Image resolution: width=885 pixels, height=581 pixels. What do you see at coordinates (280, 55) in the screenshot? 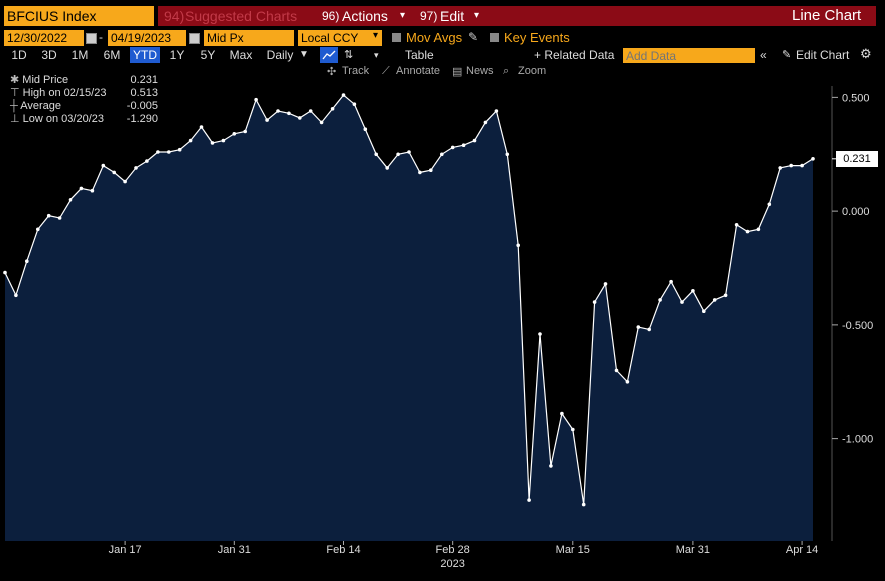
I see `frequency-selector: Daily` at bounding box center [280, 55].